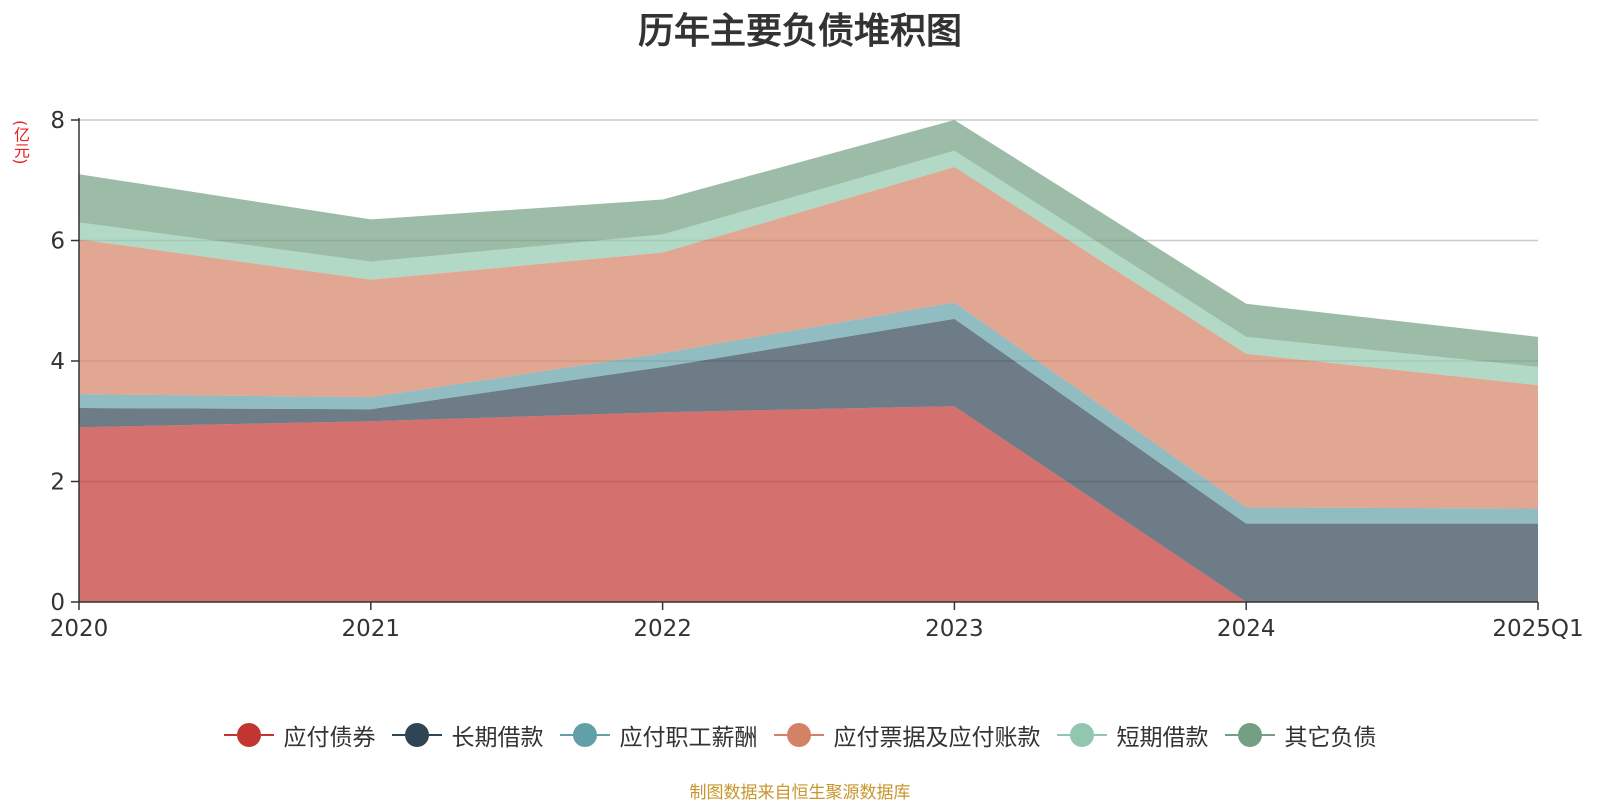  What do you see at coordinates (1330, 738) in the screenshot?
I see `legend-label: 其它负债` at bounding box center [1330, 738].